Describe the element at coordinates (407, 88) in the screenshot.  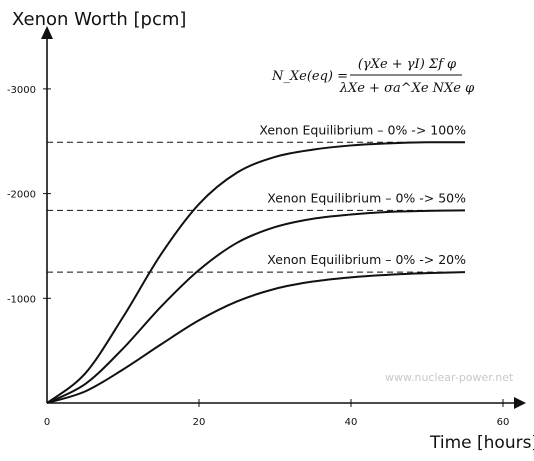
I see `equation-denominator: λXe + σa^Xe NXe φ` at that location.